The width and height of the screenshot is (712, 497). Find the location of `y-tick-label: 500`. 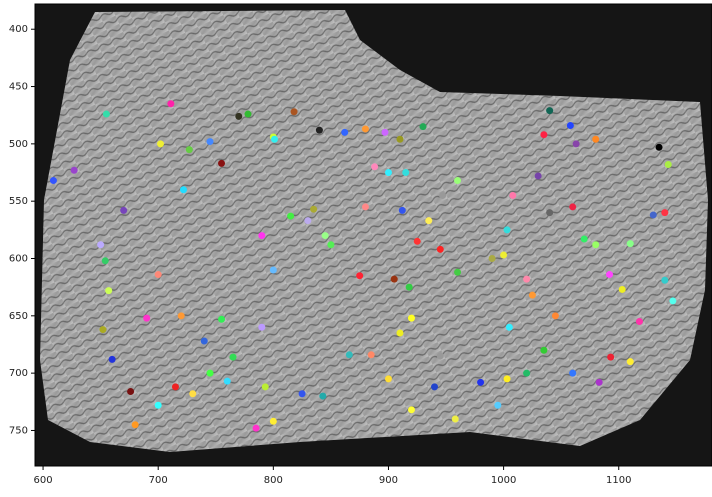

y-tick-label: 500 is located at coordinates (18, 144).